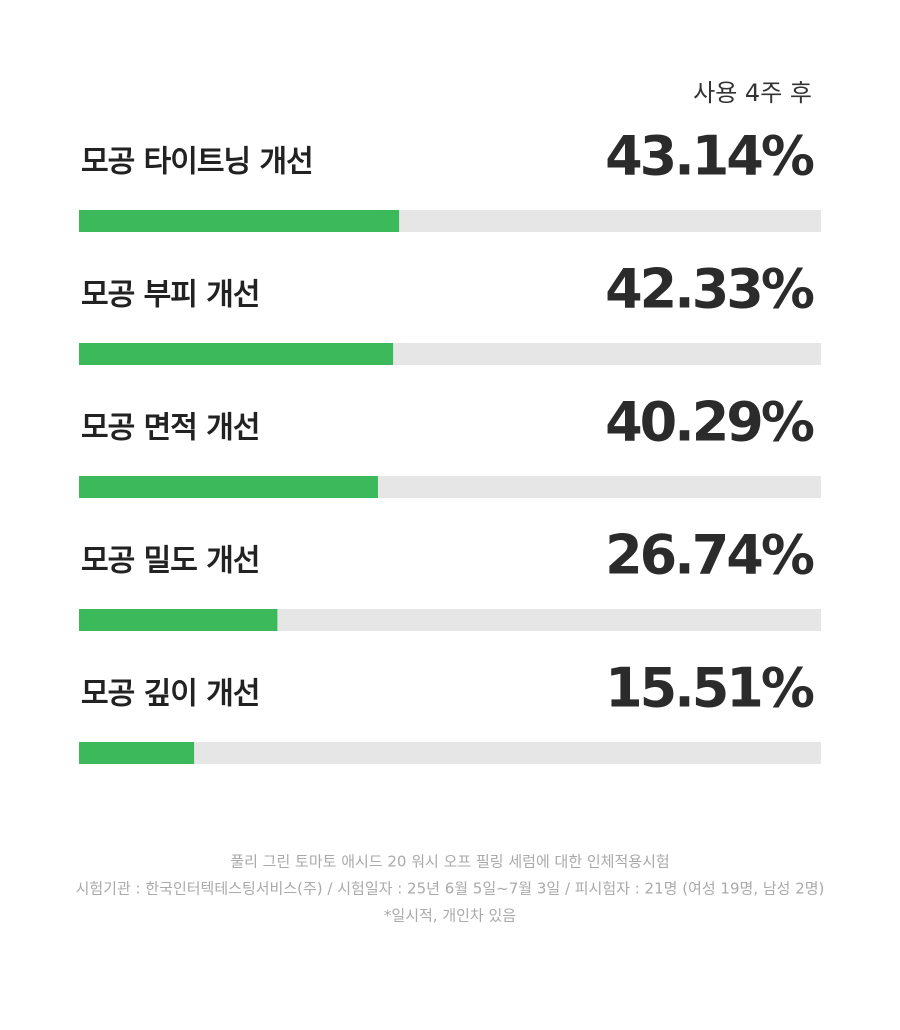  Describe the element at coordinates (450, 753) in the screenshot. I see `bar-track` at that location.